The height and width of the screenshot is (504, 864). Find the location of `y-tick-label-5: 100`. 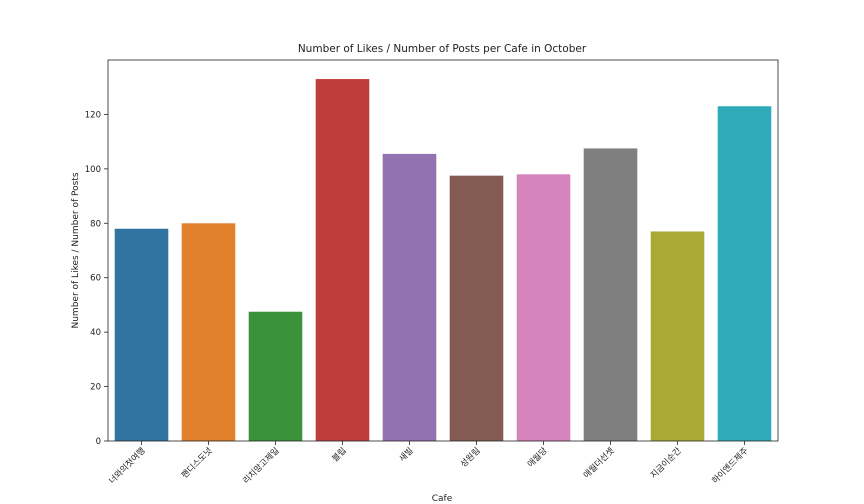

y-tick-label-5: 100 is located at coordinates (93, 170).